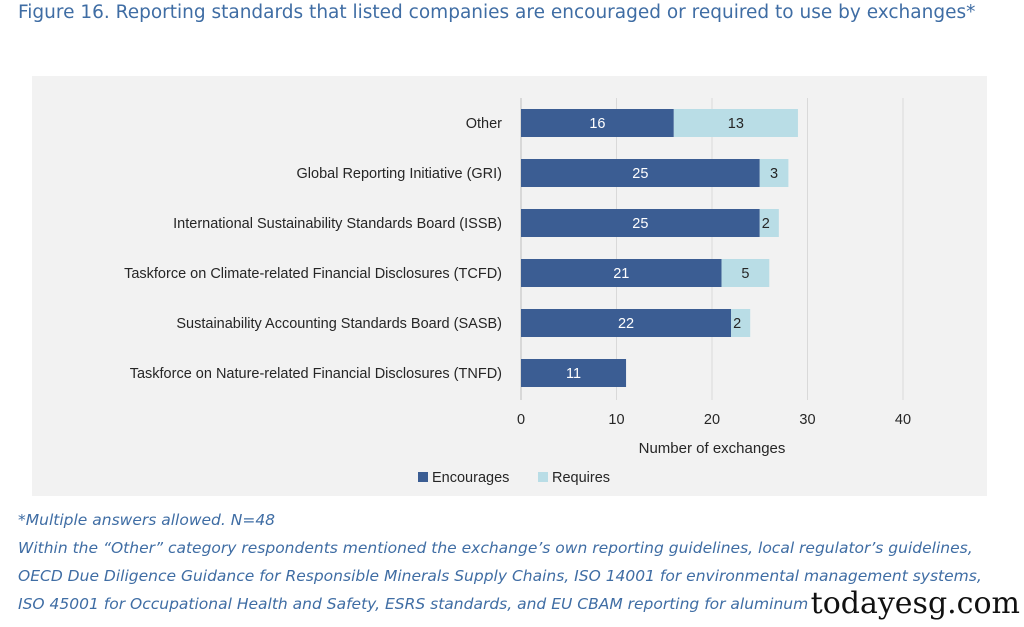 Image resolution: width=1024 pixels, height=627 pixels. I want to click on data-label: 5, so click(745, 274).